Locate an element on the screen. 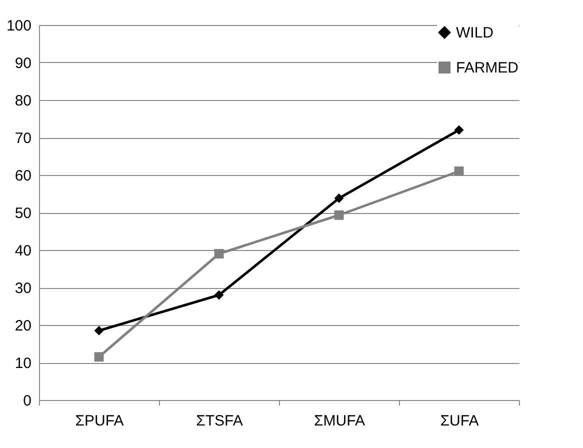  y-tick-label: 90 is located at coordinates (23, 63).